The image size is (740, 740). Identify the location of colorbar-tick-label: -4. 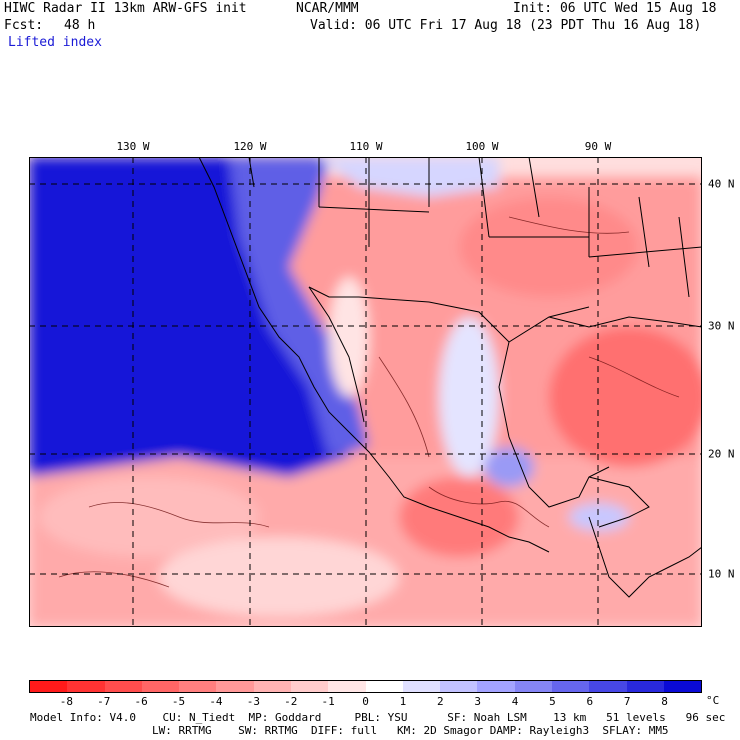
(216, 701).